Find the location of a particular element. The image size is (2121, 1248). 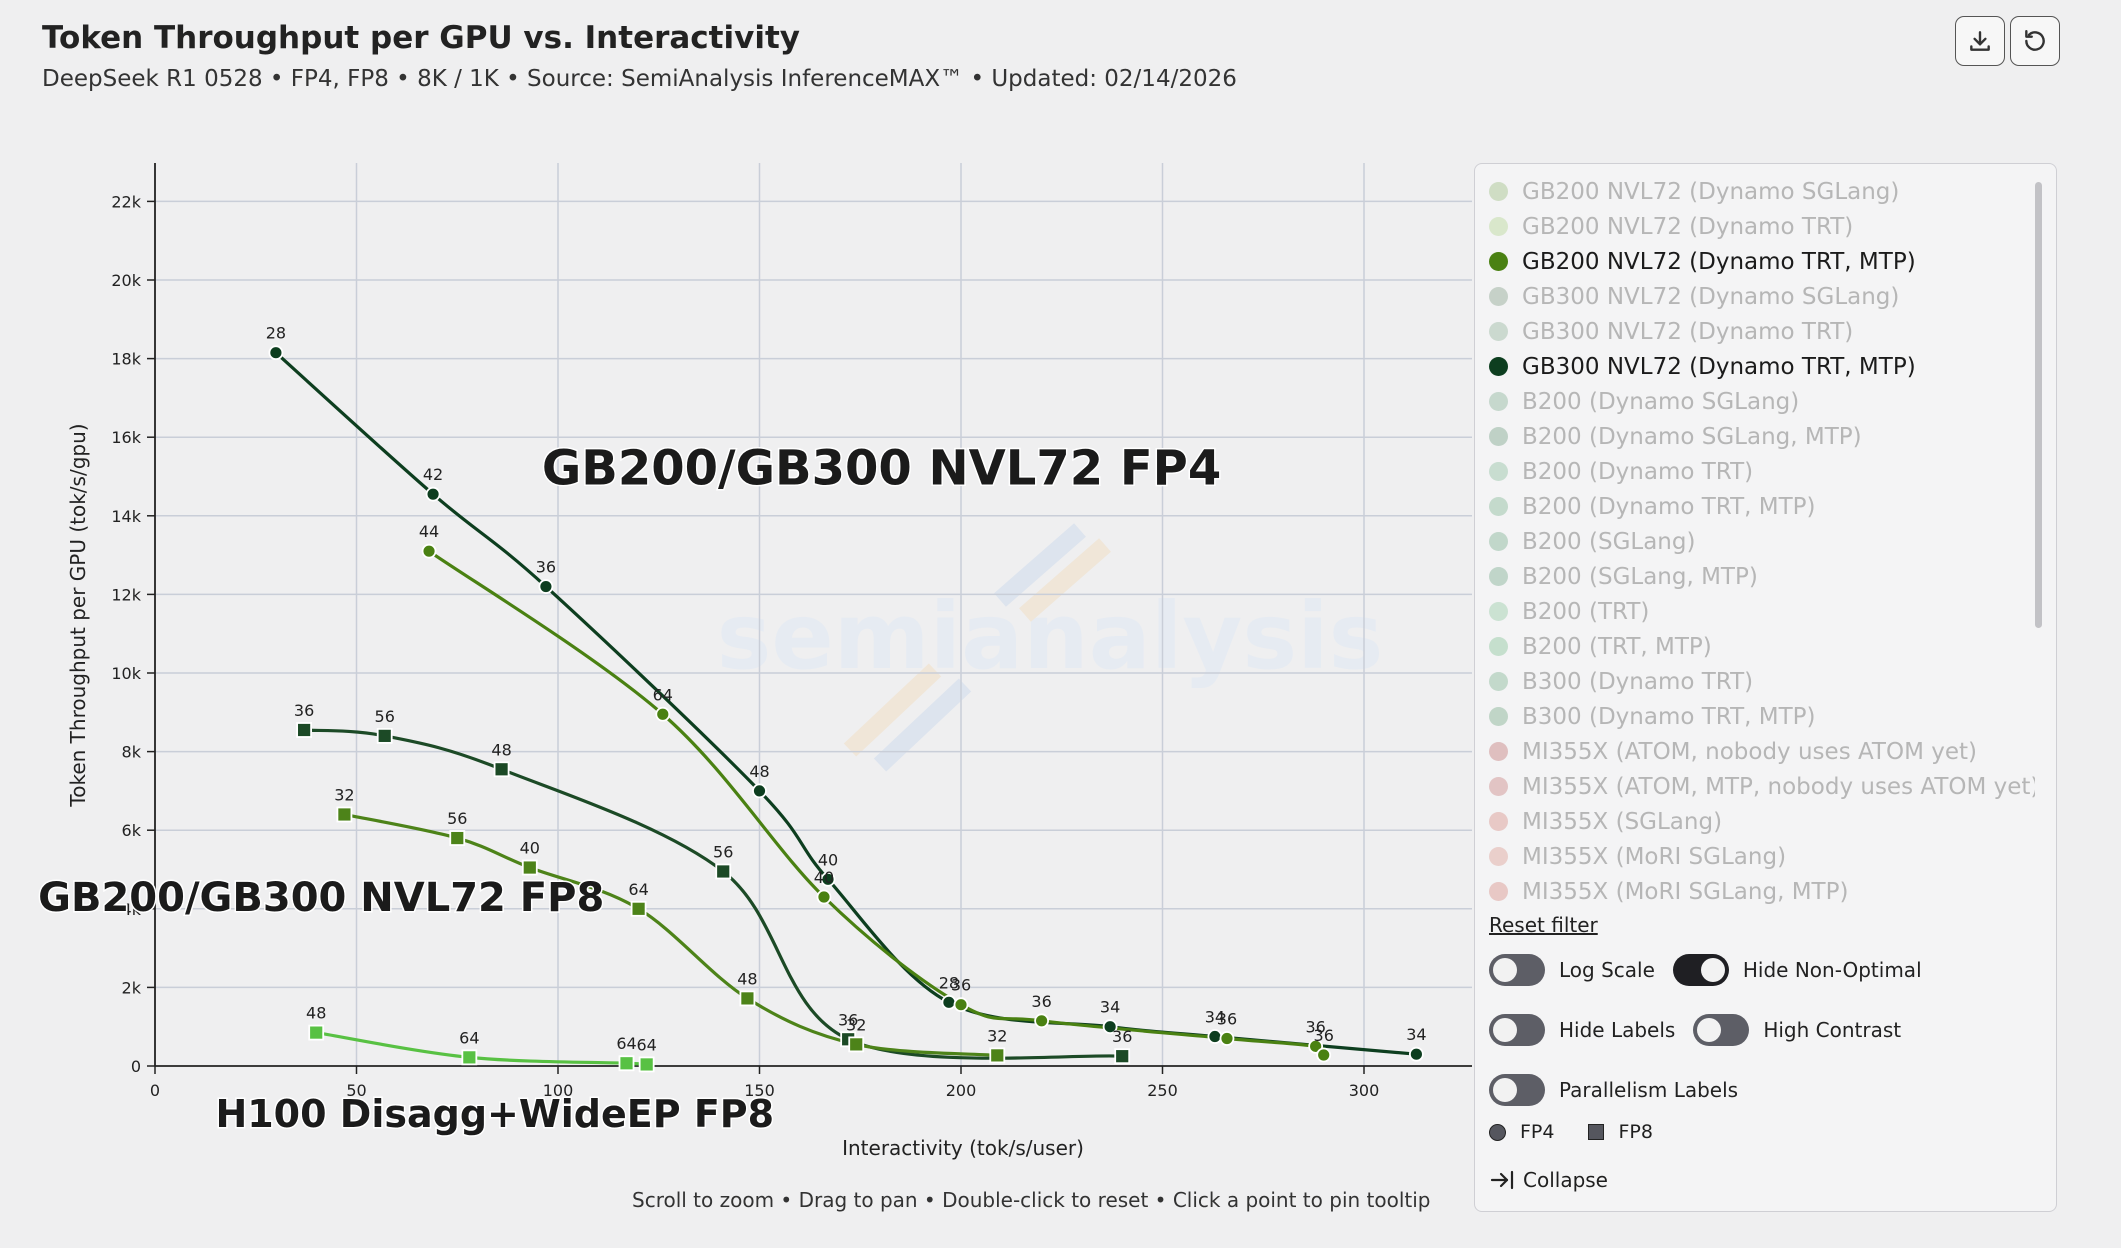

legend-item: GB300 NVL72 (Dynamo TRT, MTP) is located at coordinates (1755, 366).